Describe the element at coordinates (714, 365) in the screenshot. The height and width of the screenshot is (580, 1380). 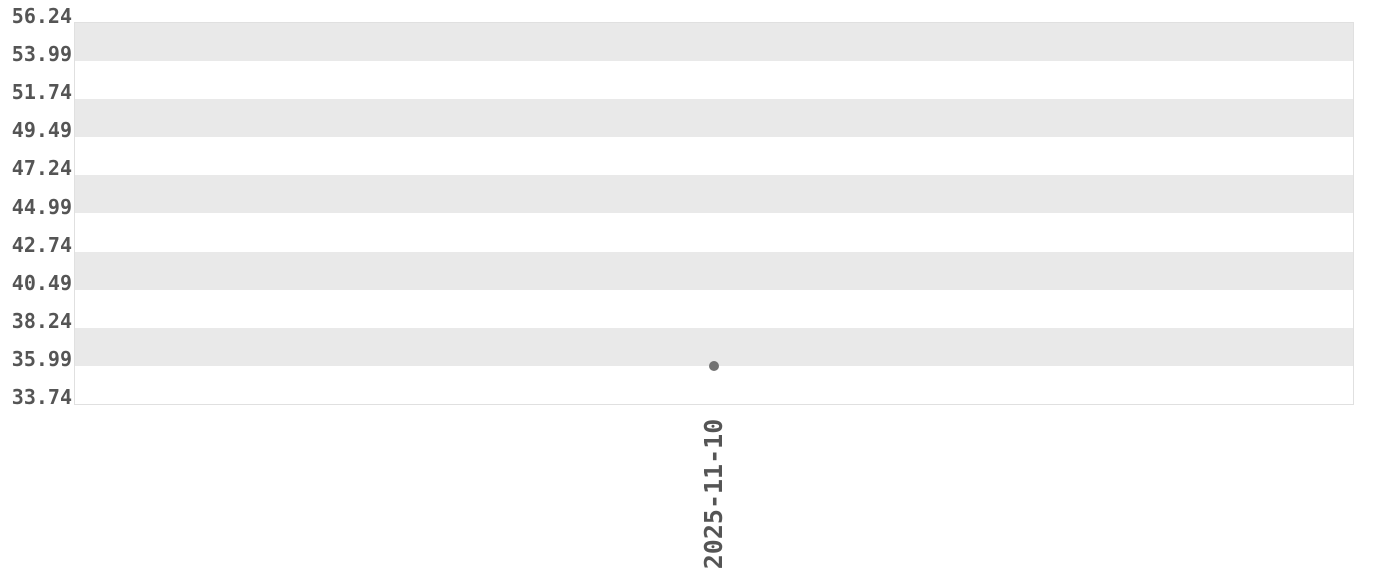
I see `data-point` at that location.